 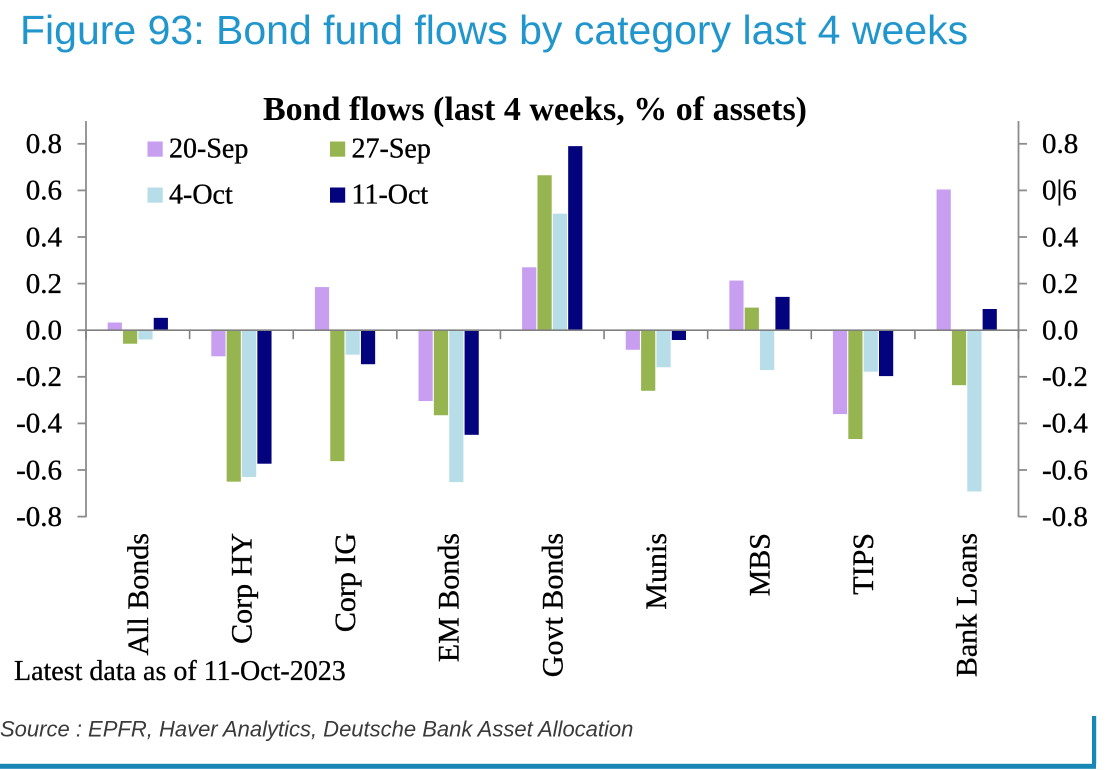 I want to click on svg-text: 0|6, so click(x=1059, y=191).